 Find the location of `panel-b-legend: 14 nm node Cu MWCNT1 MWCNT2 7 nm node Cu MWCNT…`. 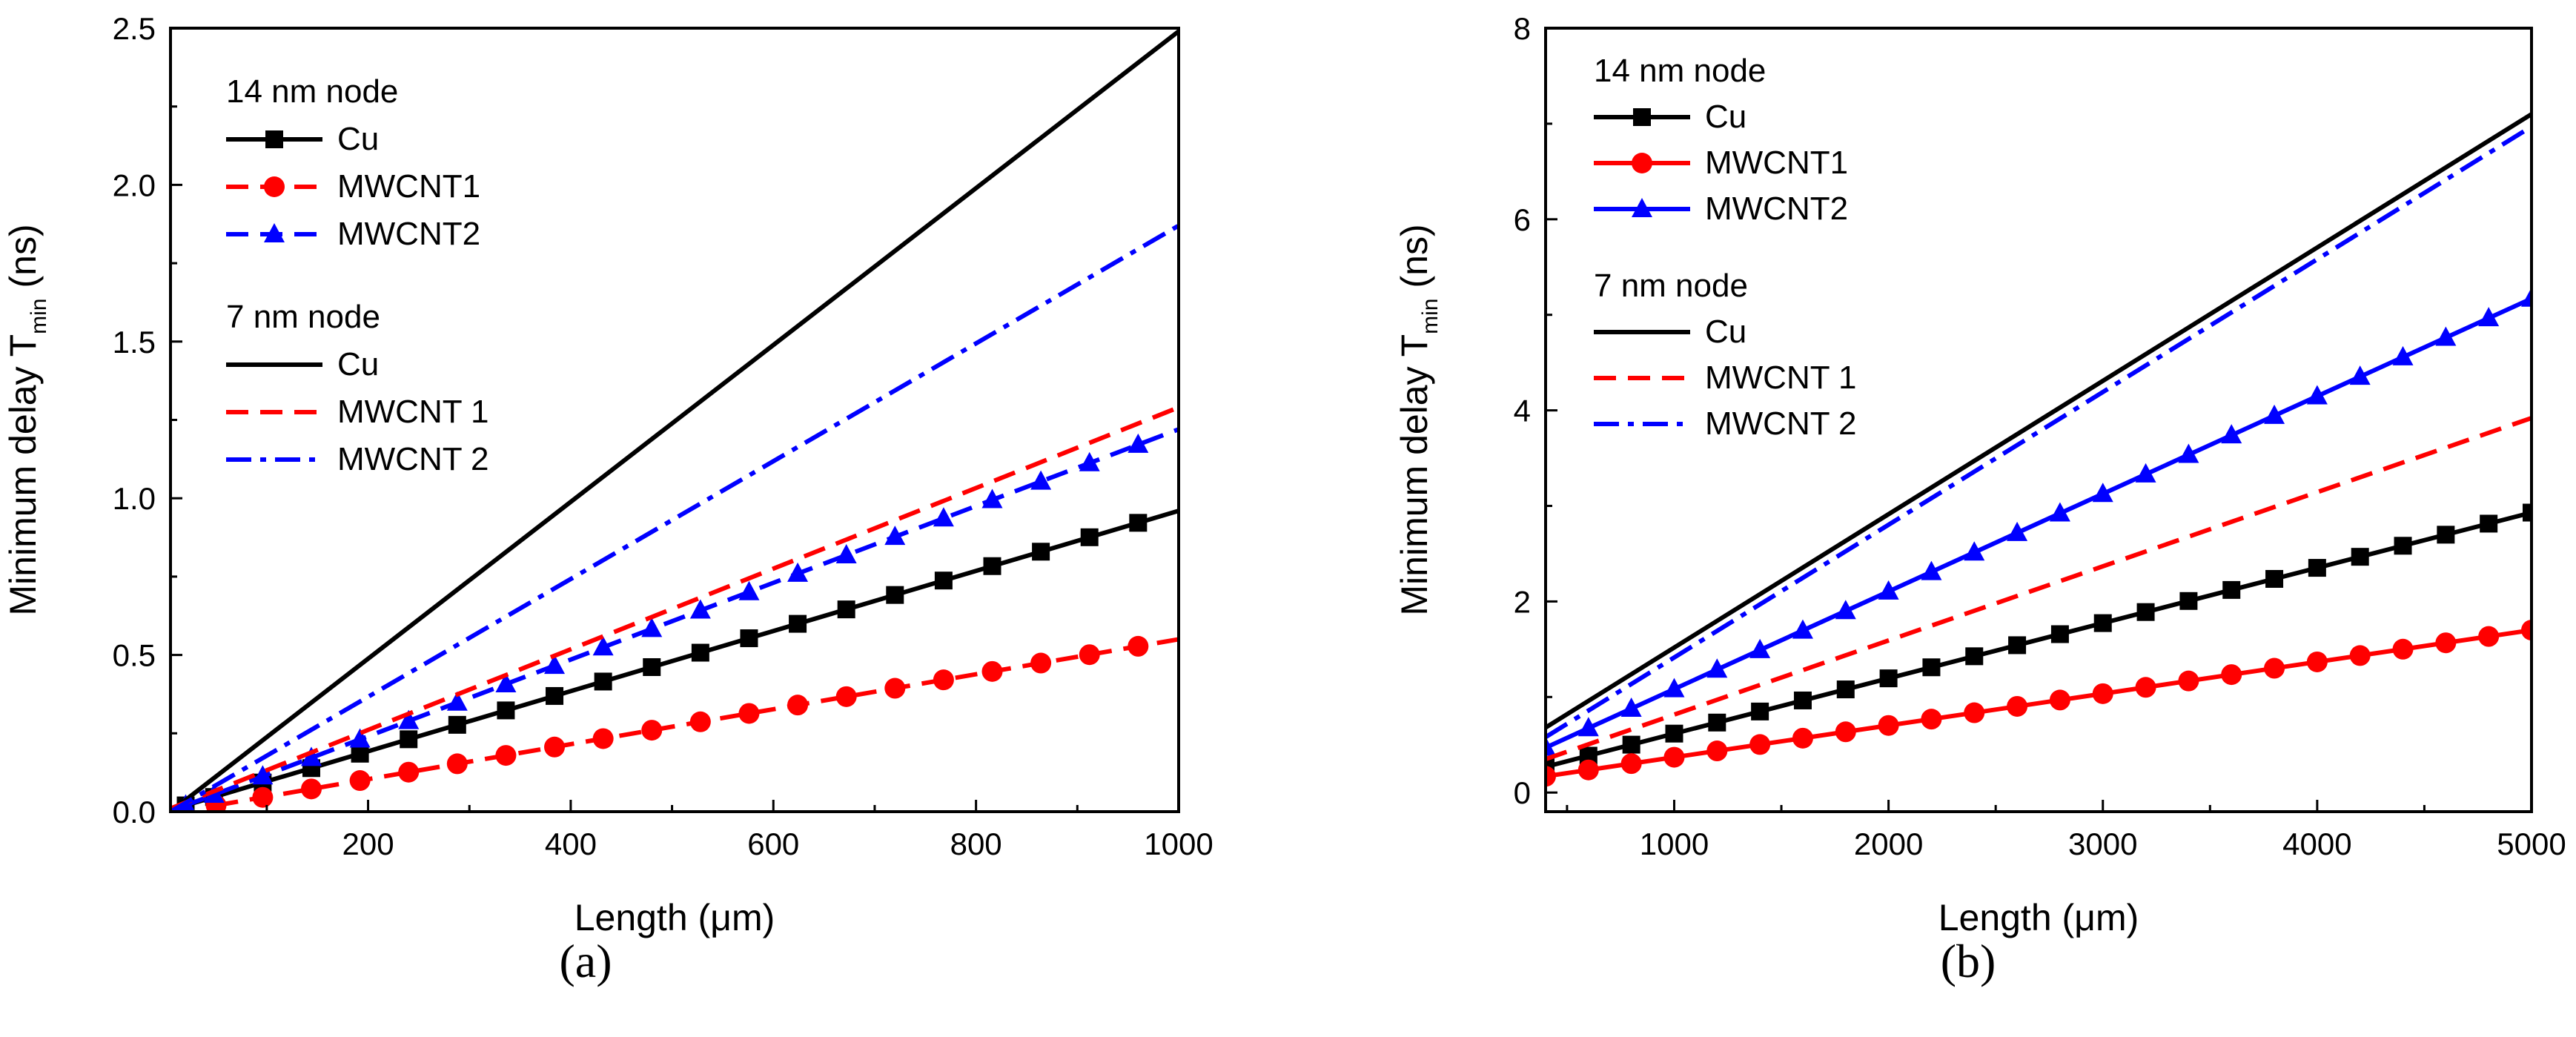

panel-b-legend: 14 nm node Cu MWCNT1 MWCNT2 7 nm node Cu MWCNT… is located at coordinates (1725, 247).